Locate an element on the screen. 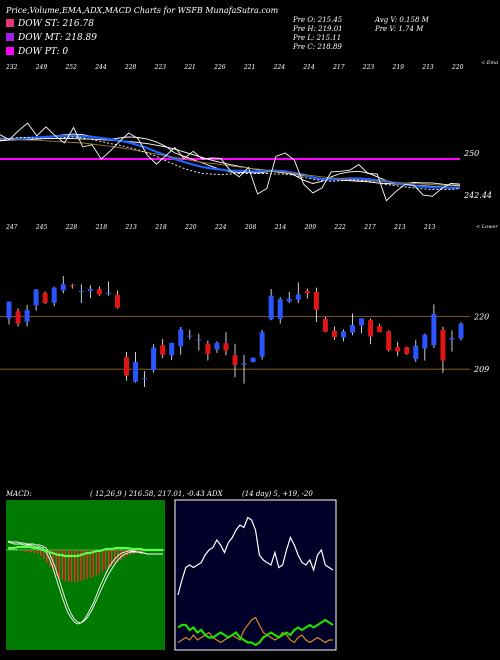 The height and width of the screenshot is (660, 500). price-top-label: 218 is located at coordinates (160, 227).